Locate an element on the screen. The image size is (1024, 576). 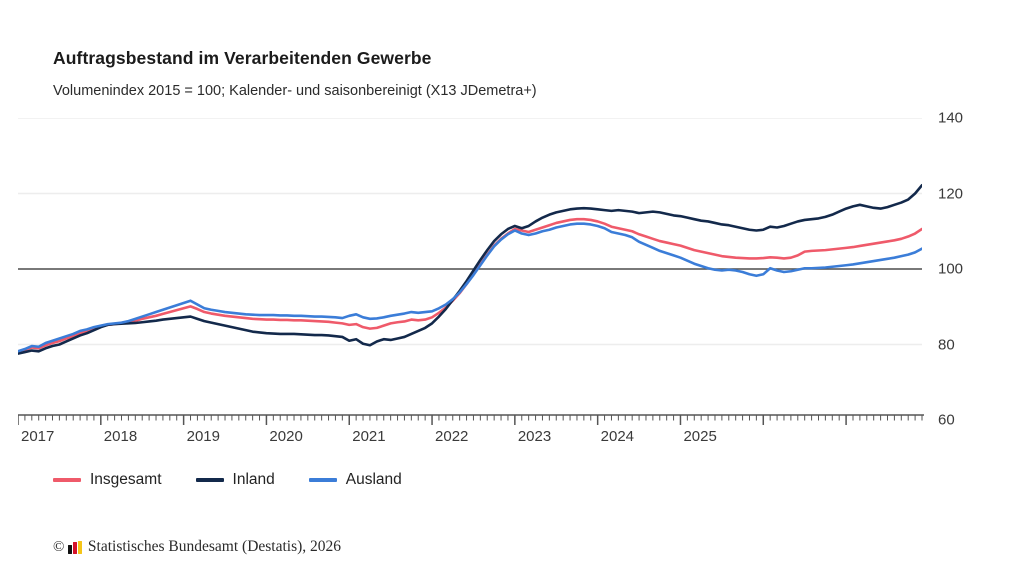
x-axis-ticks is located at coordinates (471, 419).